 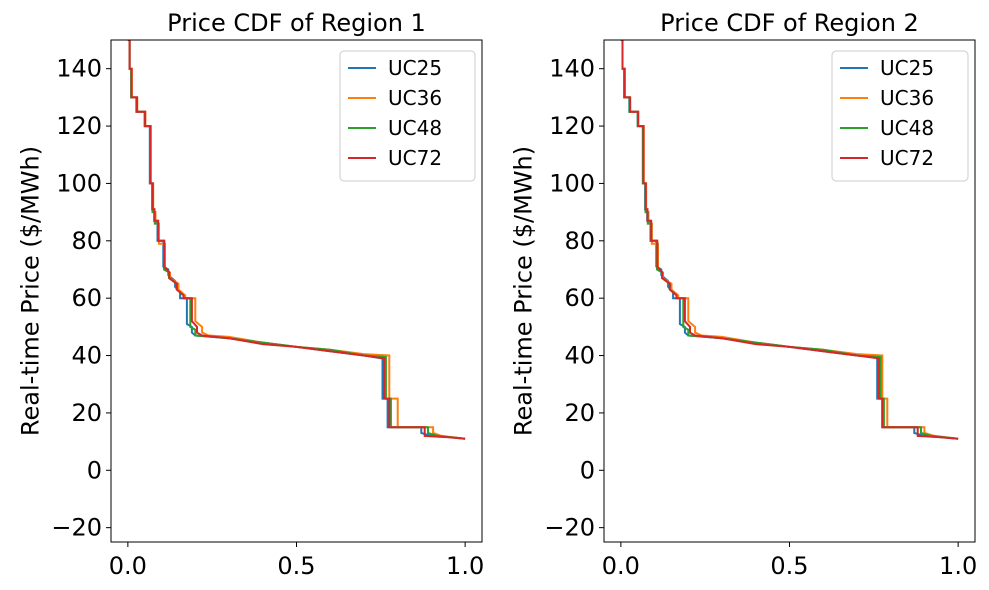 I want to click on chart-title: Price CDF of Region 1, so click(x=296, y=23).